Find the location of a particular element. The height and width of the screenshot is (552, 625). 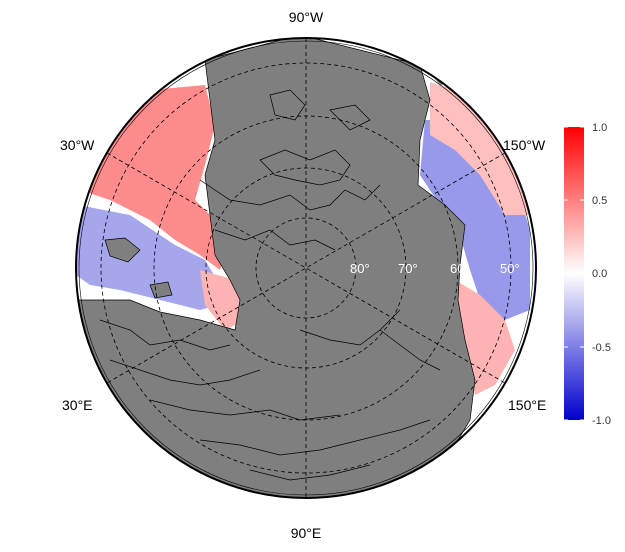

colorbar-gradient is located at coordinates (574, 273).